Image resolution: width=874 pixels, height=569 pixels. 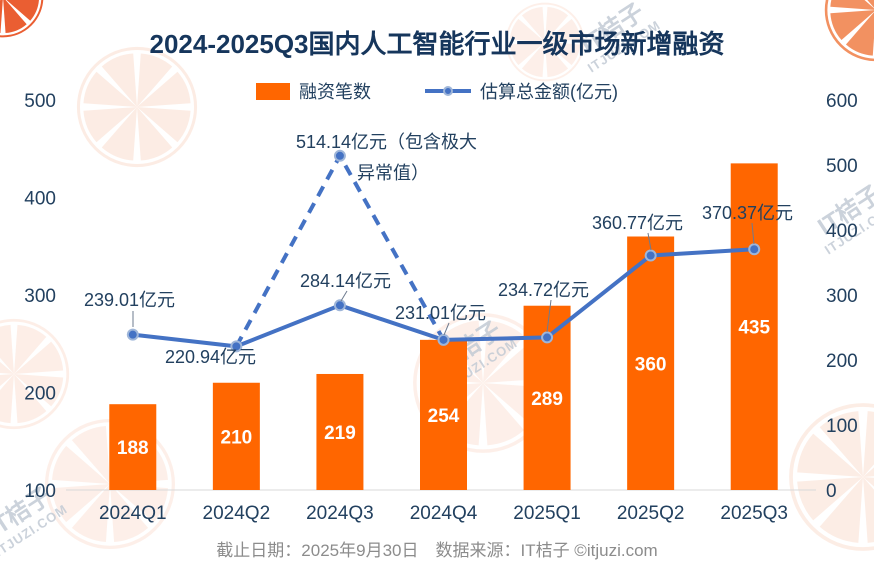 I want to click on amount-label-2024Q2: 220.94亿元, so click(x=210, y=357).